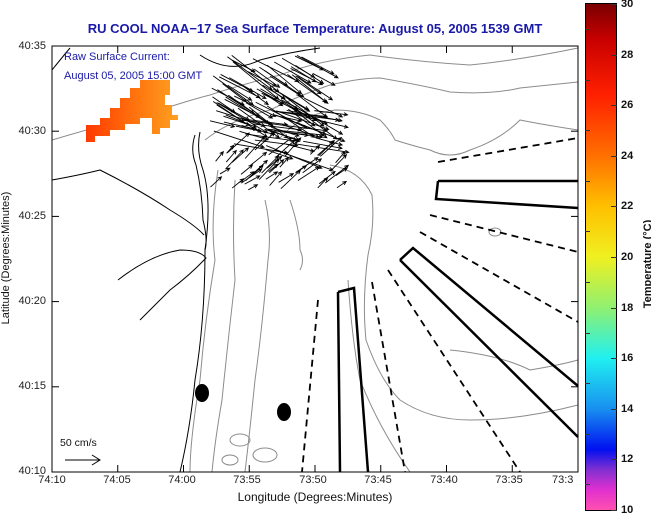  What do you see at coordinates (313, 480) in the screenshot?
I see `x-tick-label: 73:50` at bounding box center [313, 480].